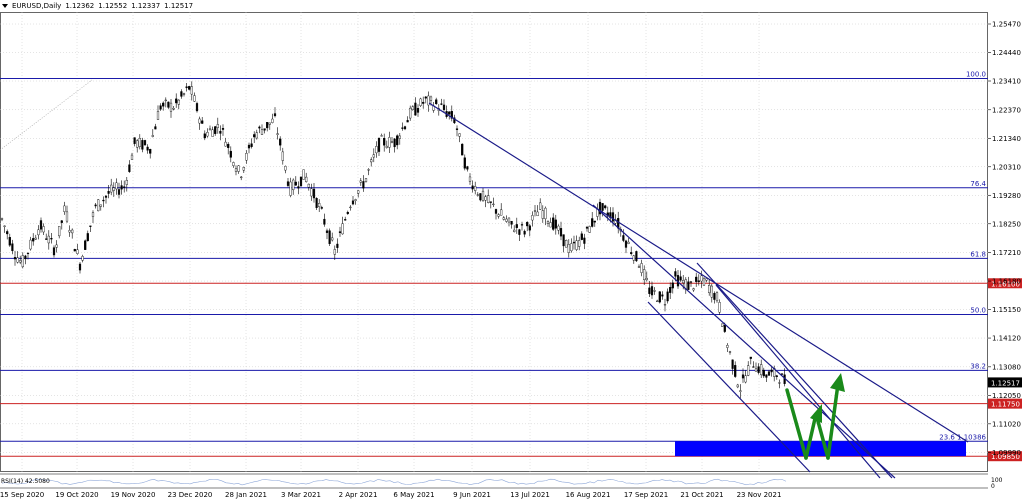 Image resolution: width=1024 pixels, height=503 pixels. I want to click on current-price-text: 1.12517, so click(1005, 383).